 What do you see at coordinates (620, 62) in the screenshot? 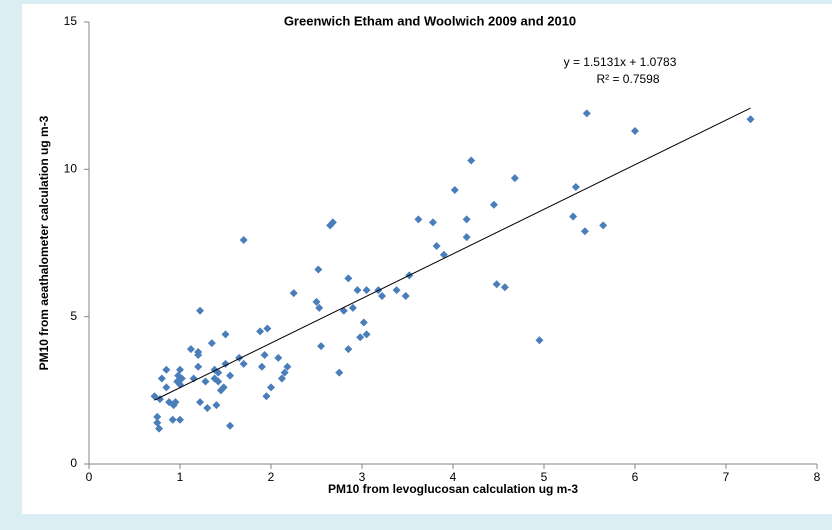
I see `trend-equation: y = 1.5131x + 1.0783` at bounding box center [620, 62].